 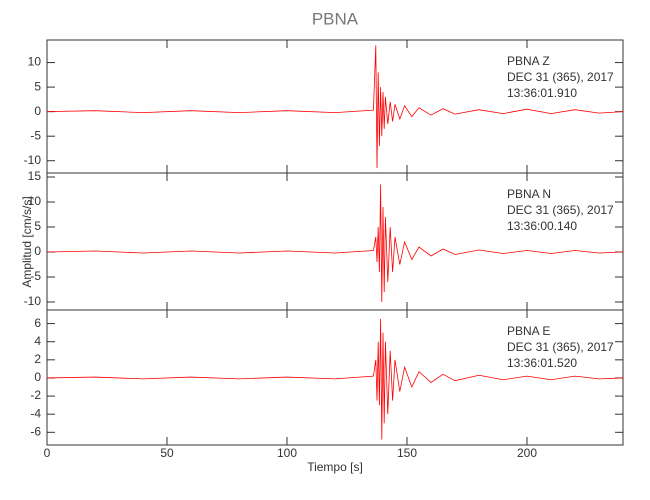 What do you see at coordinates (528, 61) in the screenshot?
I see `annotation: PBNA Z` at bounding box center [528, 61].